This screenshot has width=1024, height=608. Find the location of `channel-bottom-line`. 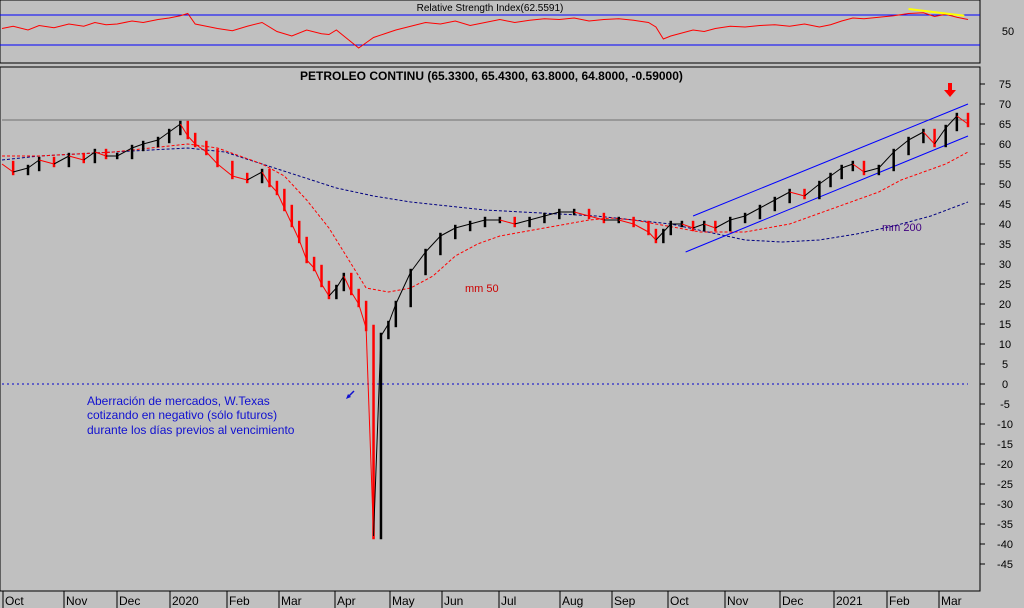

channel-bottom-line is located at coordinates (827, 194).